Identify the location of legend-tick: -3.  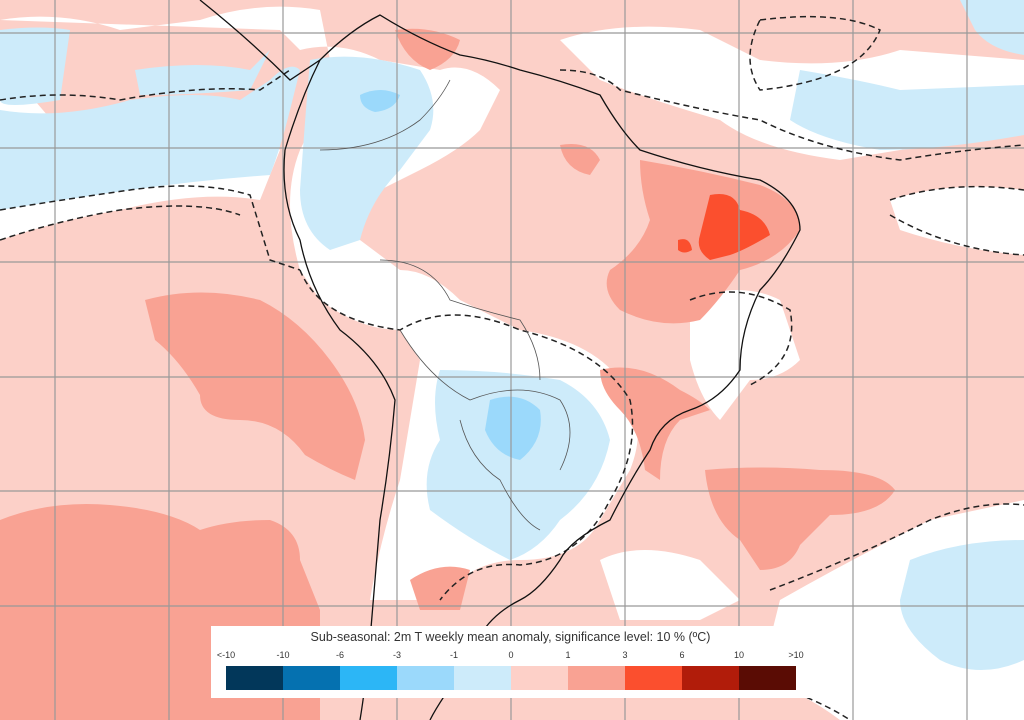
(397, 655).